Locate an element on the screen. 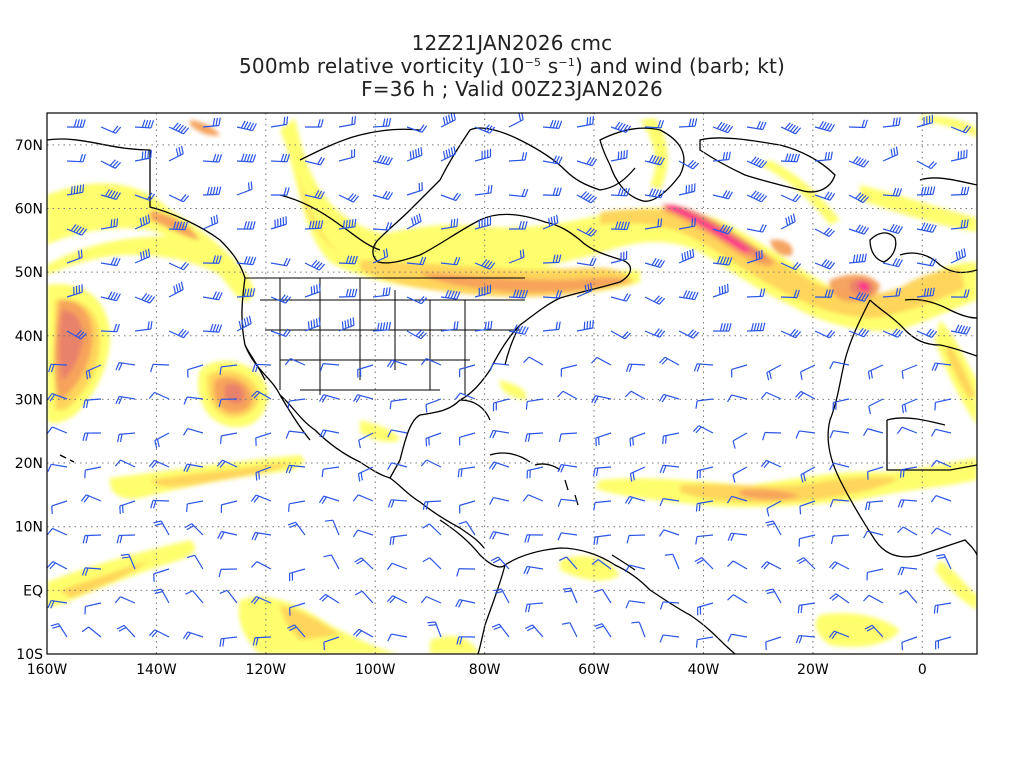 This screenshot has width=1024, height=768. longitude-tick-label: 160W is located at coordinates (47, 670).